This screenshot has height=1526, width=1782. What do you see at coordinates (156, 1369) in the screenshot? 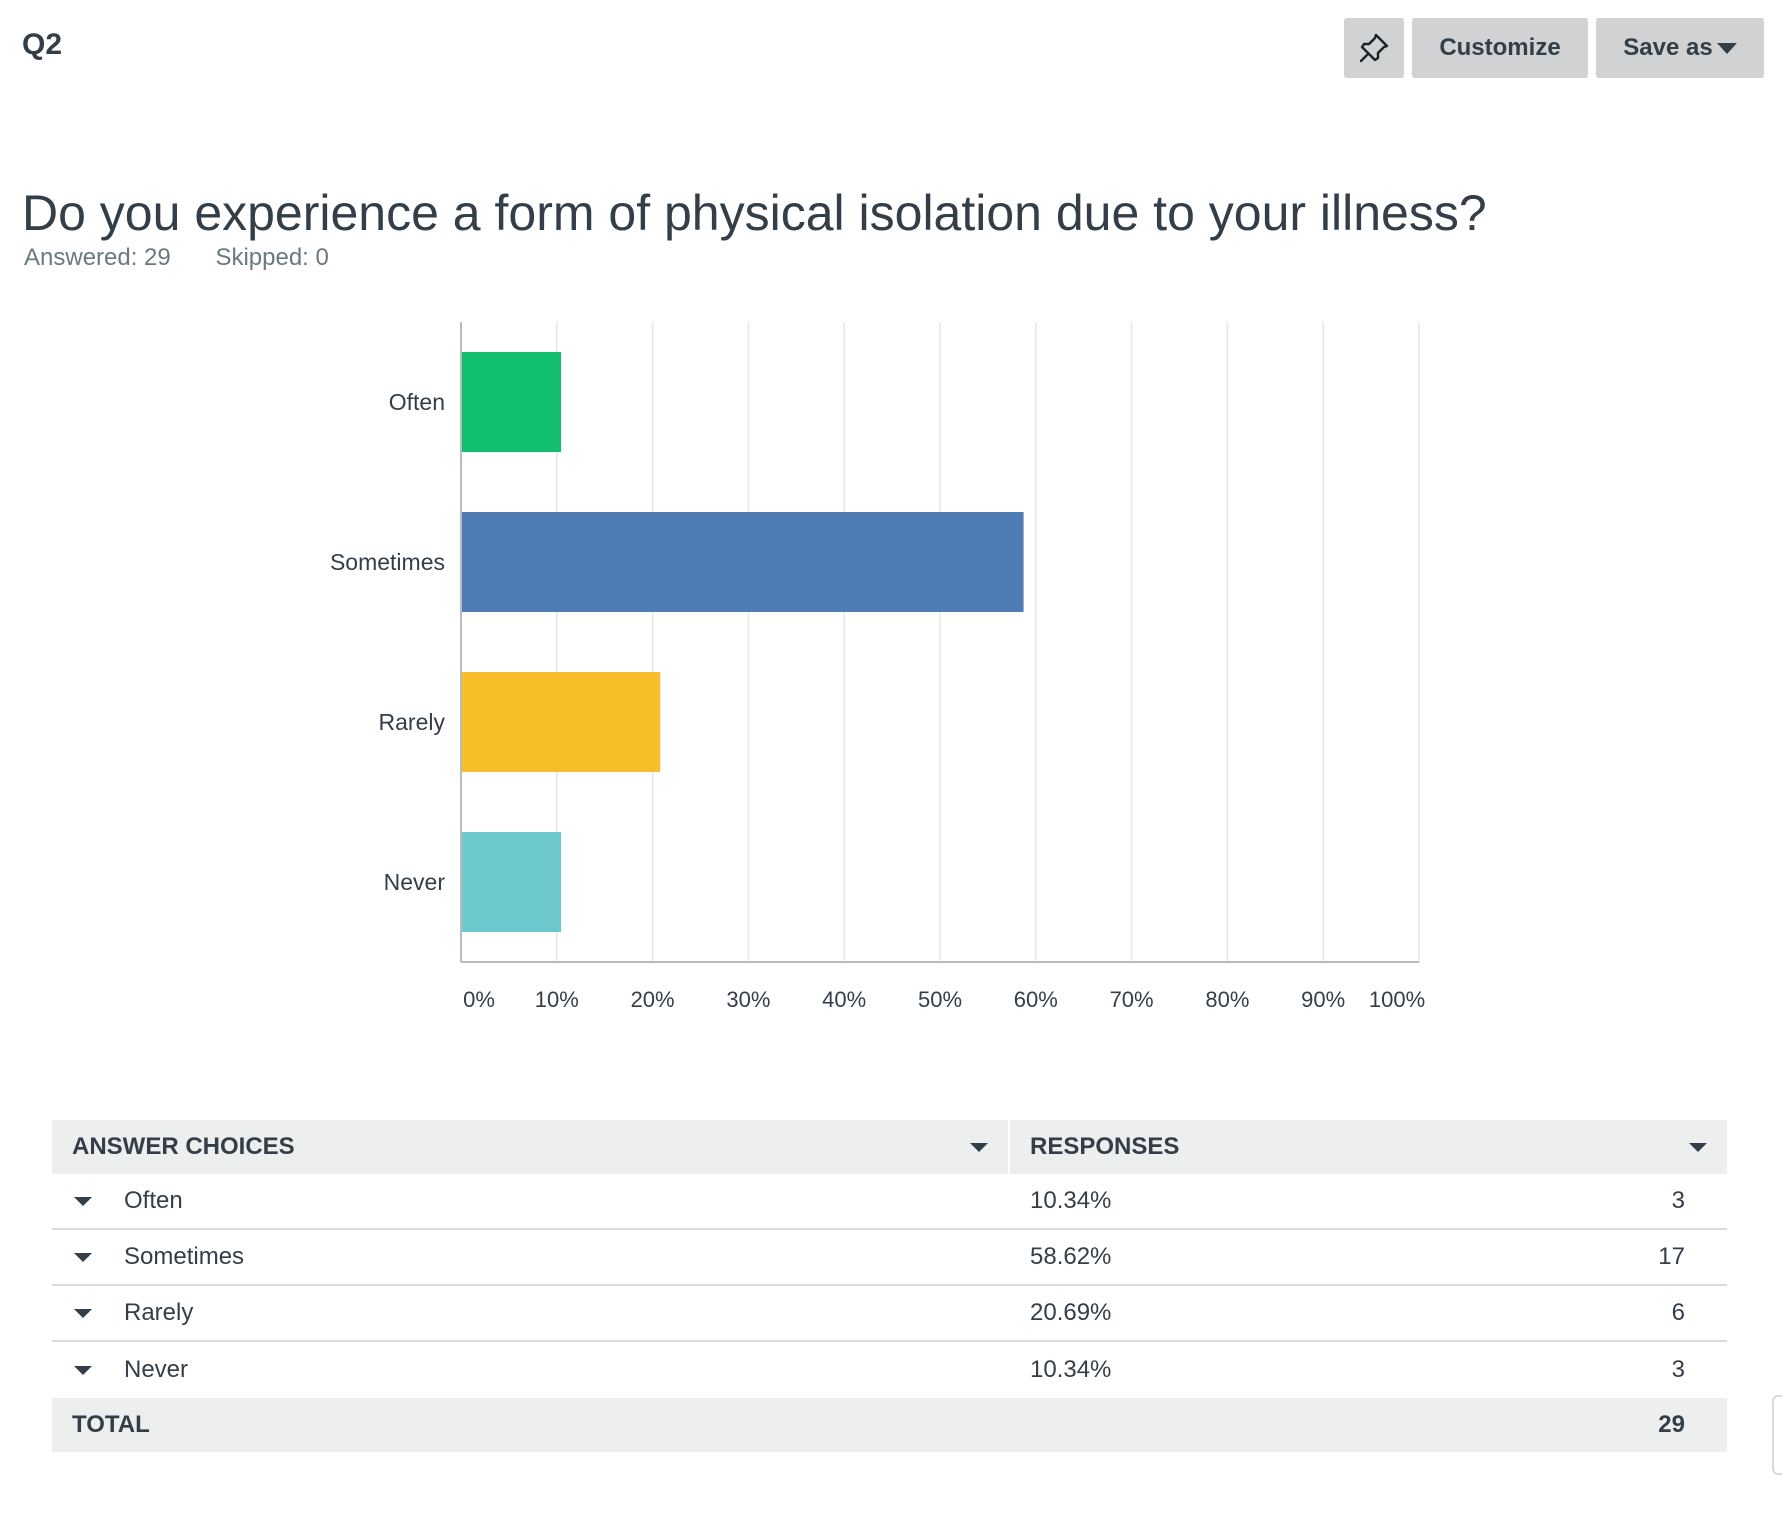
I see `choice-label: Never` at bounding box center [156, 1369].